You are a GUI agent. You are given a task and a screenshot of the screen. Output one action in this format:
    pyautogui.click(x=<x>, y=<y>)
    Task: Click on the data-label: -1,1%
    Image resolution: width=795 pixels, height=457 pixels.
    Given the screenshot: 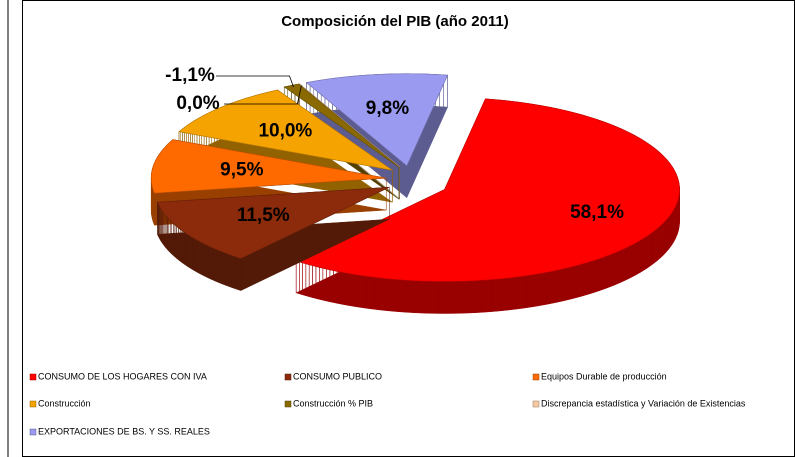 What is the action you would take?
    pyautogui.click(x=190, y=75)
    